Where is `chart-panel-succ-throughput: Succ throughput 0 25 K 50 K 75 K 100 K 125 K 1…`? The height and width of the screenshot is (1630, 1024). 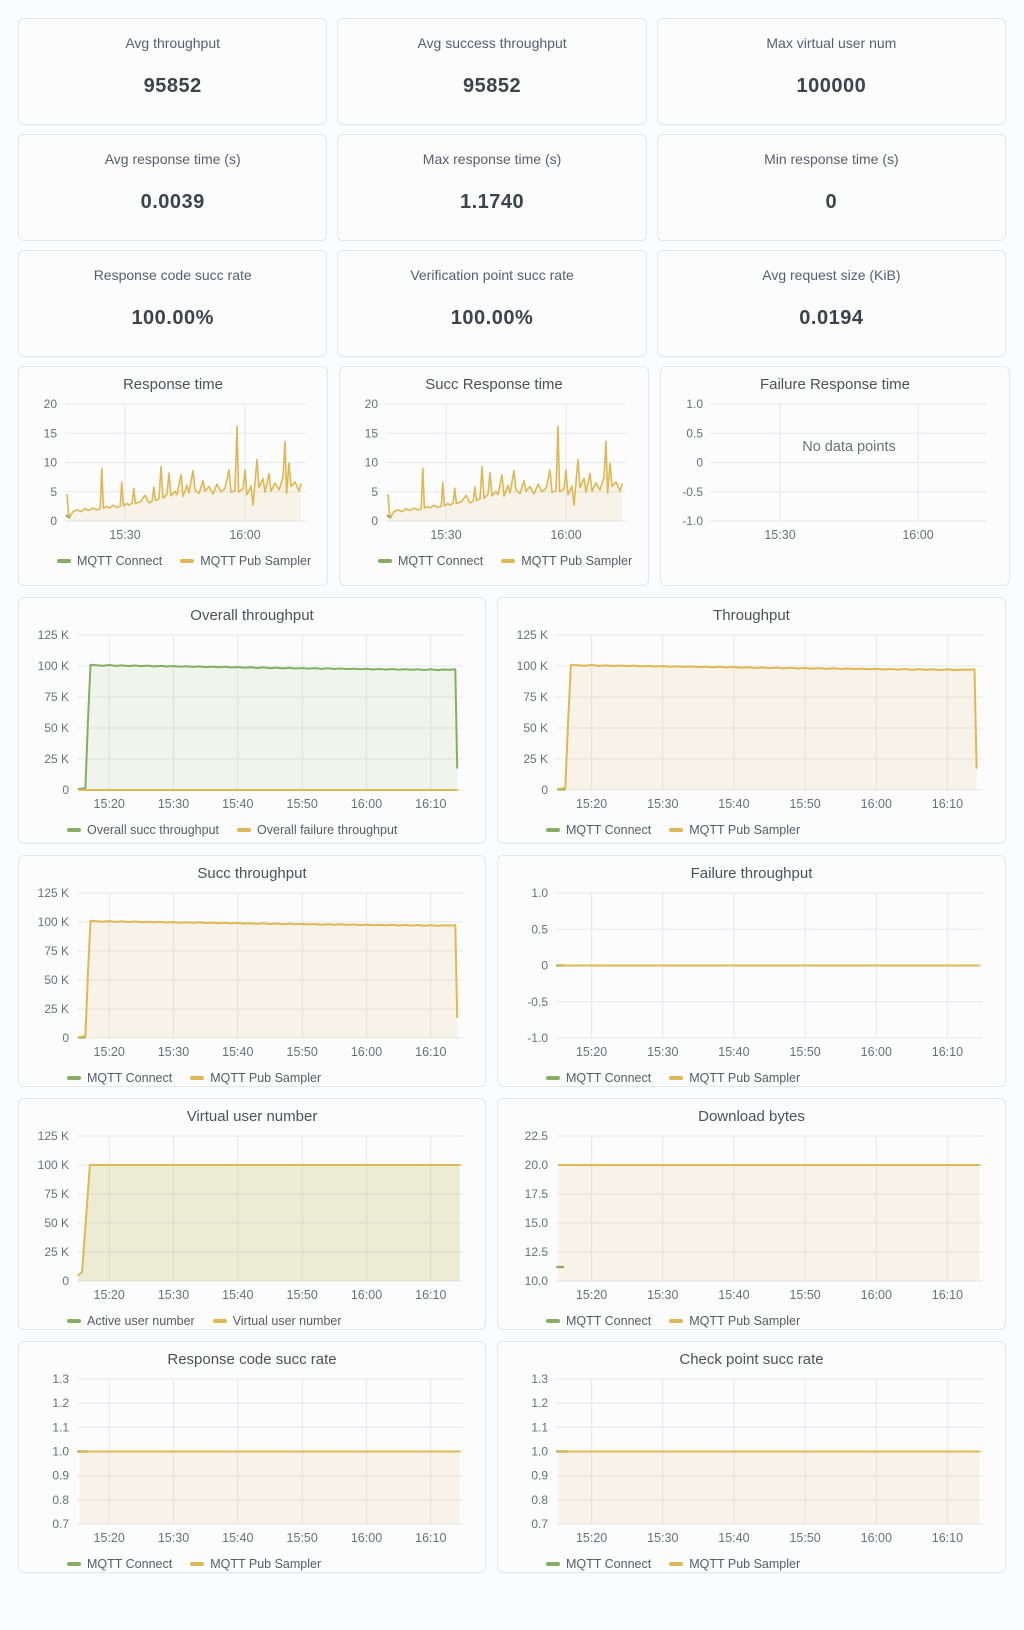 chart-panel-succ-throughput: Succ throughput 0 25 K 50 K 75 K 100 K 125 K 1… is located at coordinates (252, 971).